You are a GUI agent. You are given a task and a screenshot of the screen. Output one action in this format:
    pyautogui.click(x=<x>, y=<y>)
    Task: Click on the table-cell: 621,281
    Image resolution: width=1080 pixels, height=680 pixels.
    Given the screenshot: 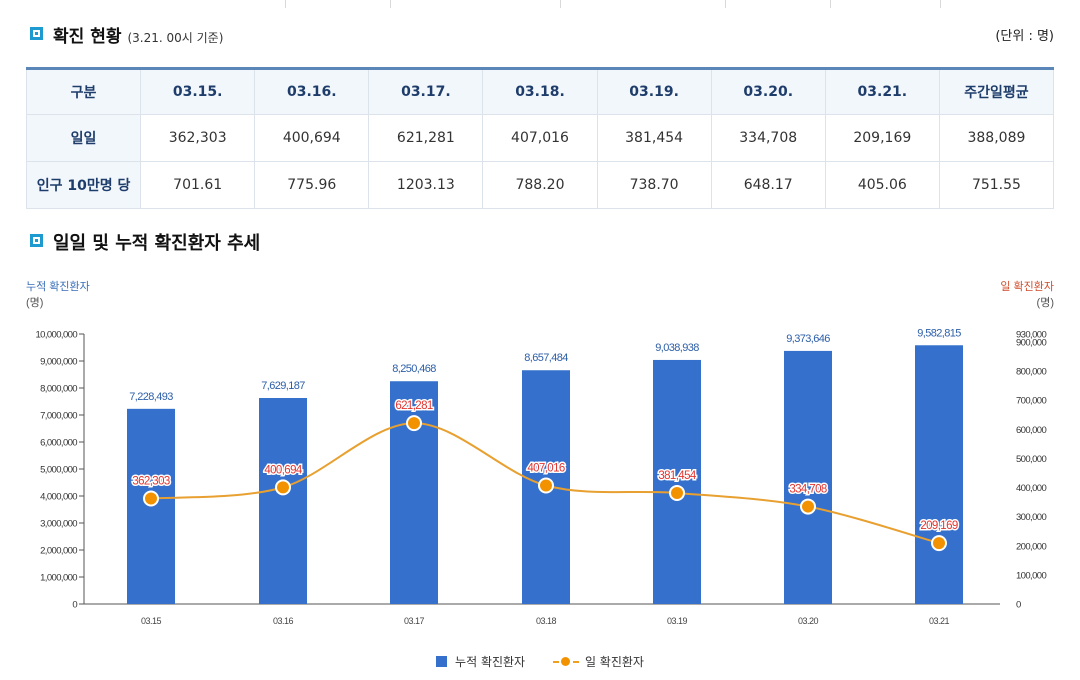 What is the action you would take?
    pyautogui.click(x=426, y=138)
    